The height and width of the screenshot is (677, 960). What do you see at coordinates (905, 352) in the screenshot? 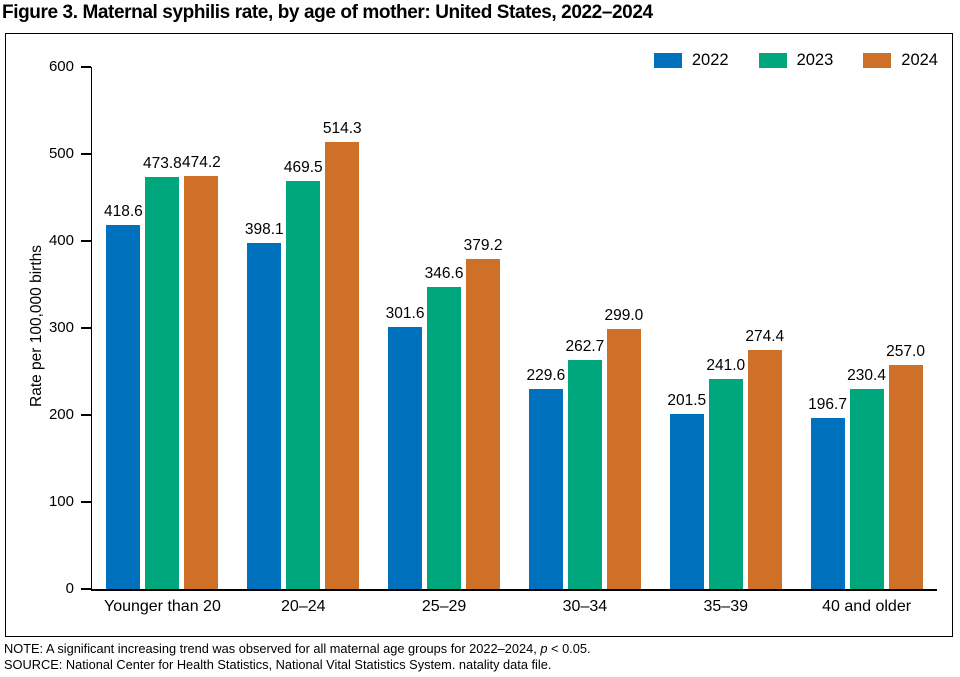
I see `bar-value-label: 257.0` at bounding box center [905, 352].